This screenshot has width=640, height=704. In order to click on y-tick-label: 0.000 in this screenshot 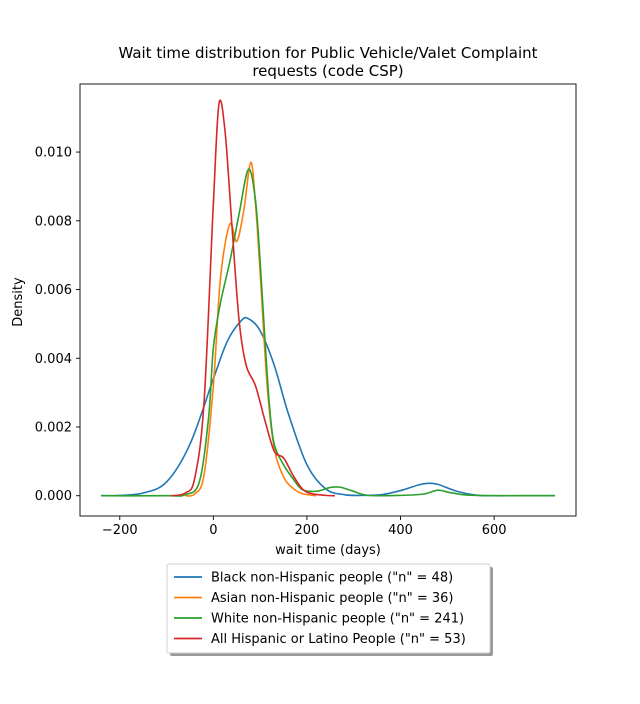, I will do `click(53, 496)`.